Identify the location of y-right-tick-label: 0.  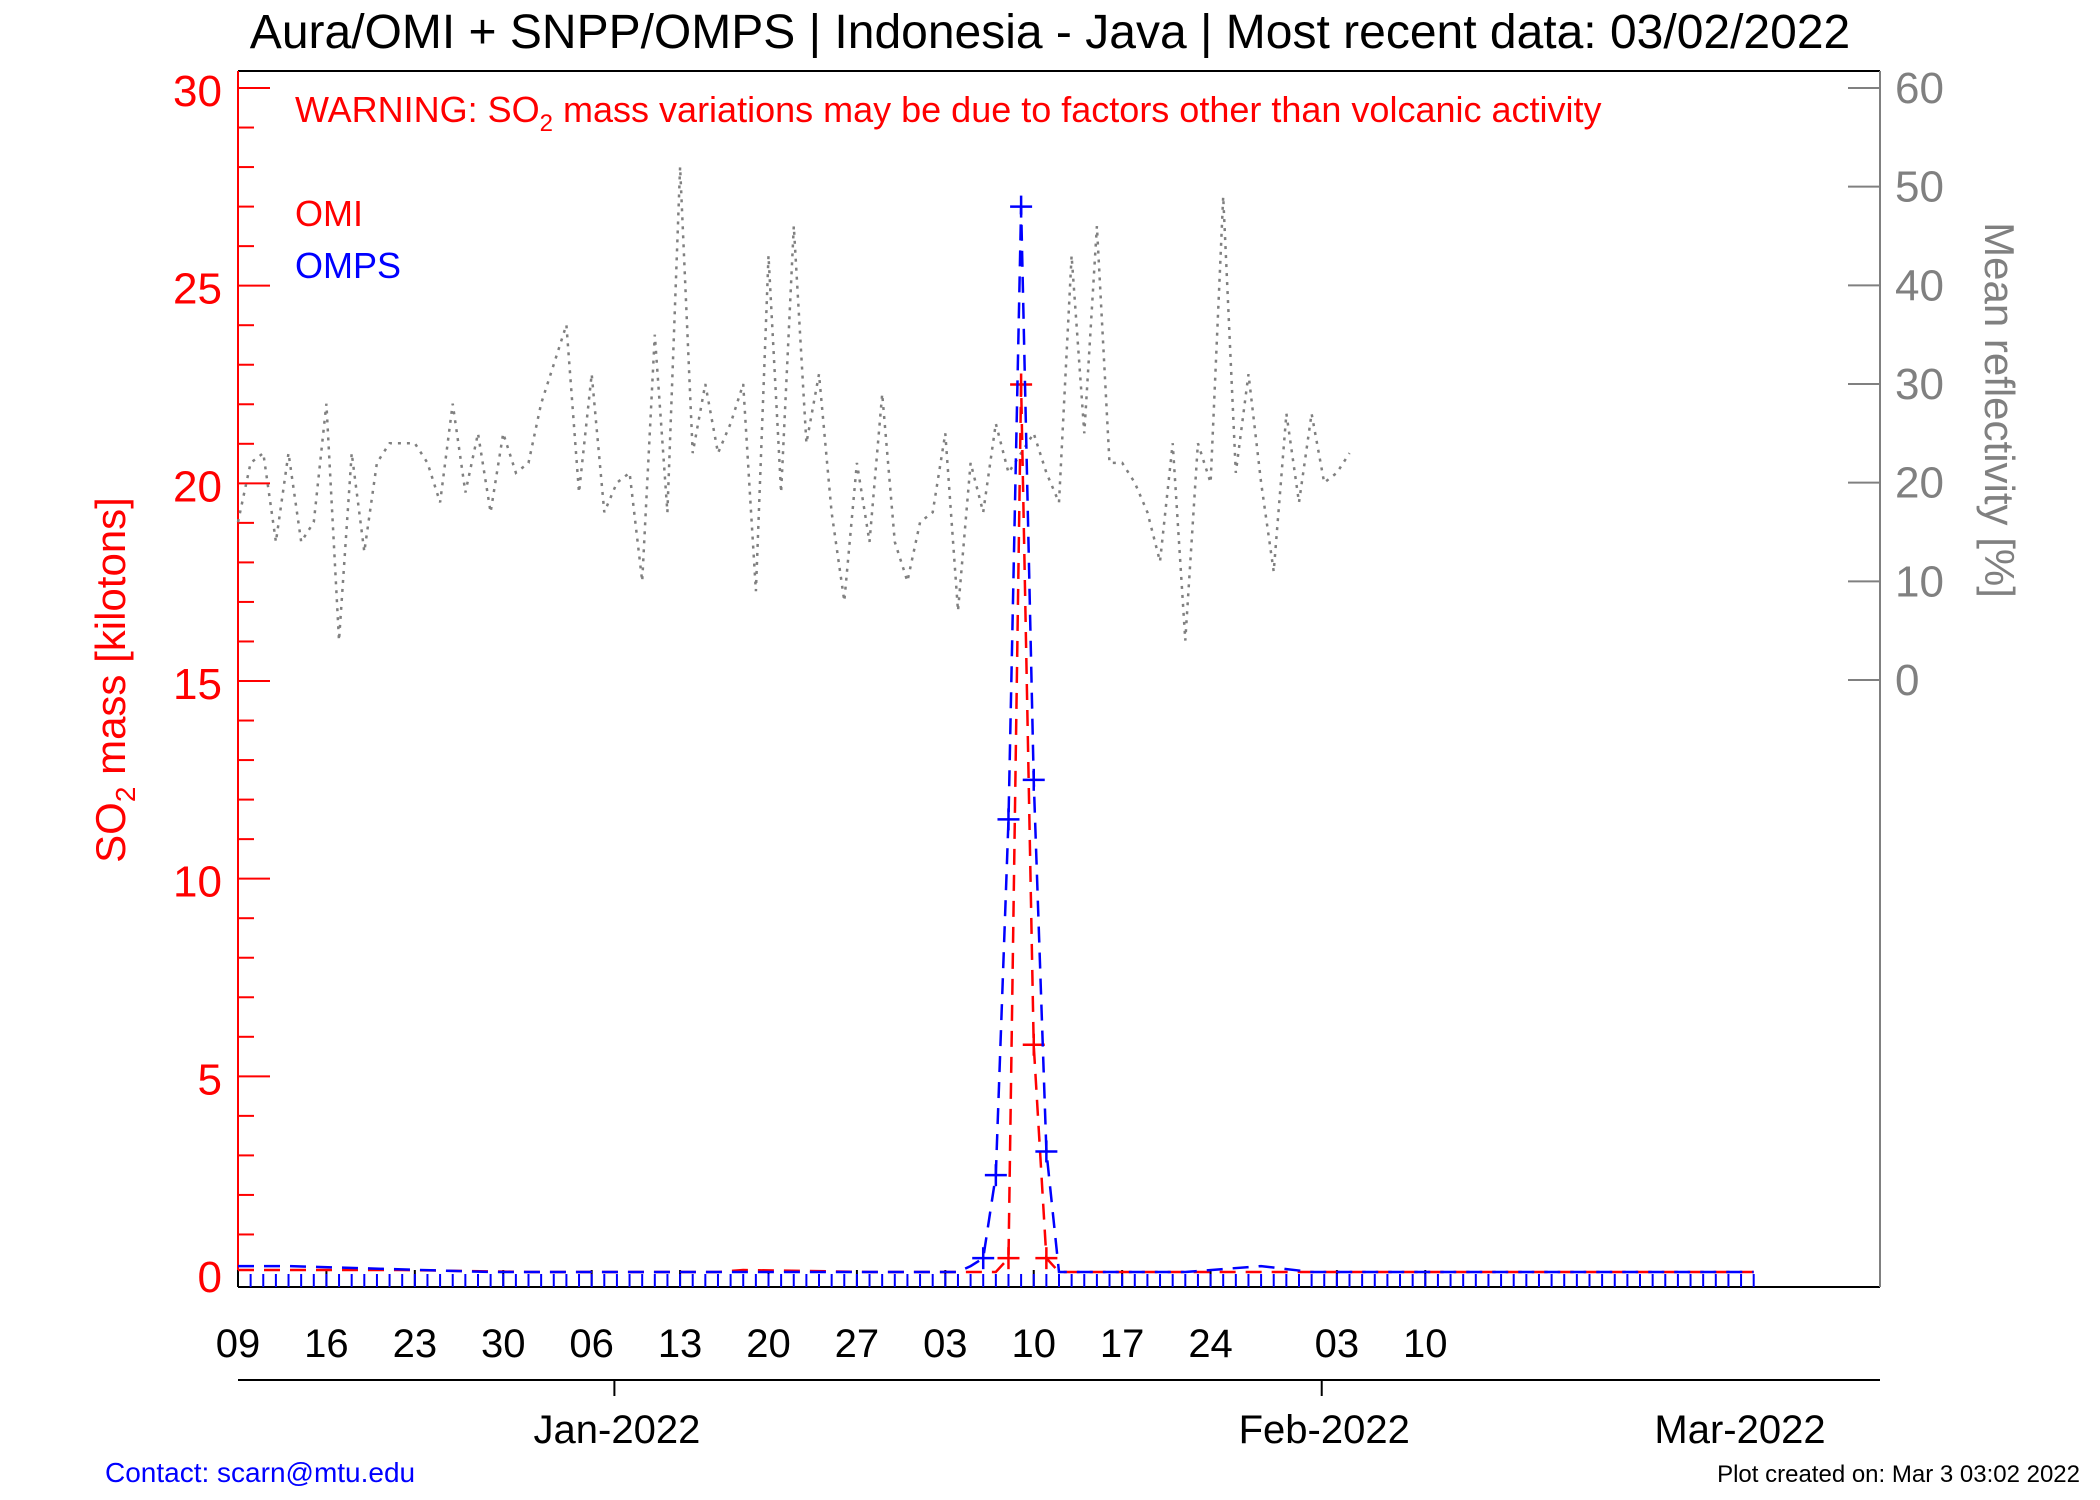
(1907, 680).